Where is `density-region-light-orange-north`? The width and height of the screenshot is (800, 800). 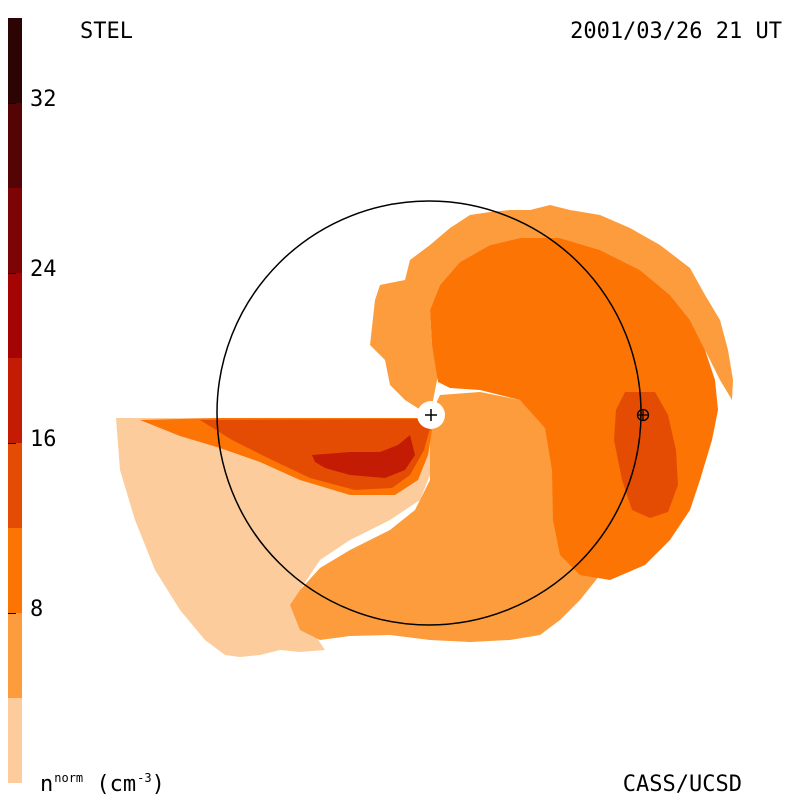
density-region-light-orange-north is located at coordinates (551, 310).